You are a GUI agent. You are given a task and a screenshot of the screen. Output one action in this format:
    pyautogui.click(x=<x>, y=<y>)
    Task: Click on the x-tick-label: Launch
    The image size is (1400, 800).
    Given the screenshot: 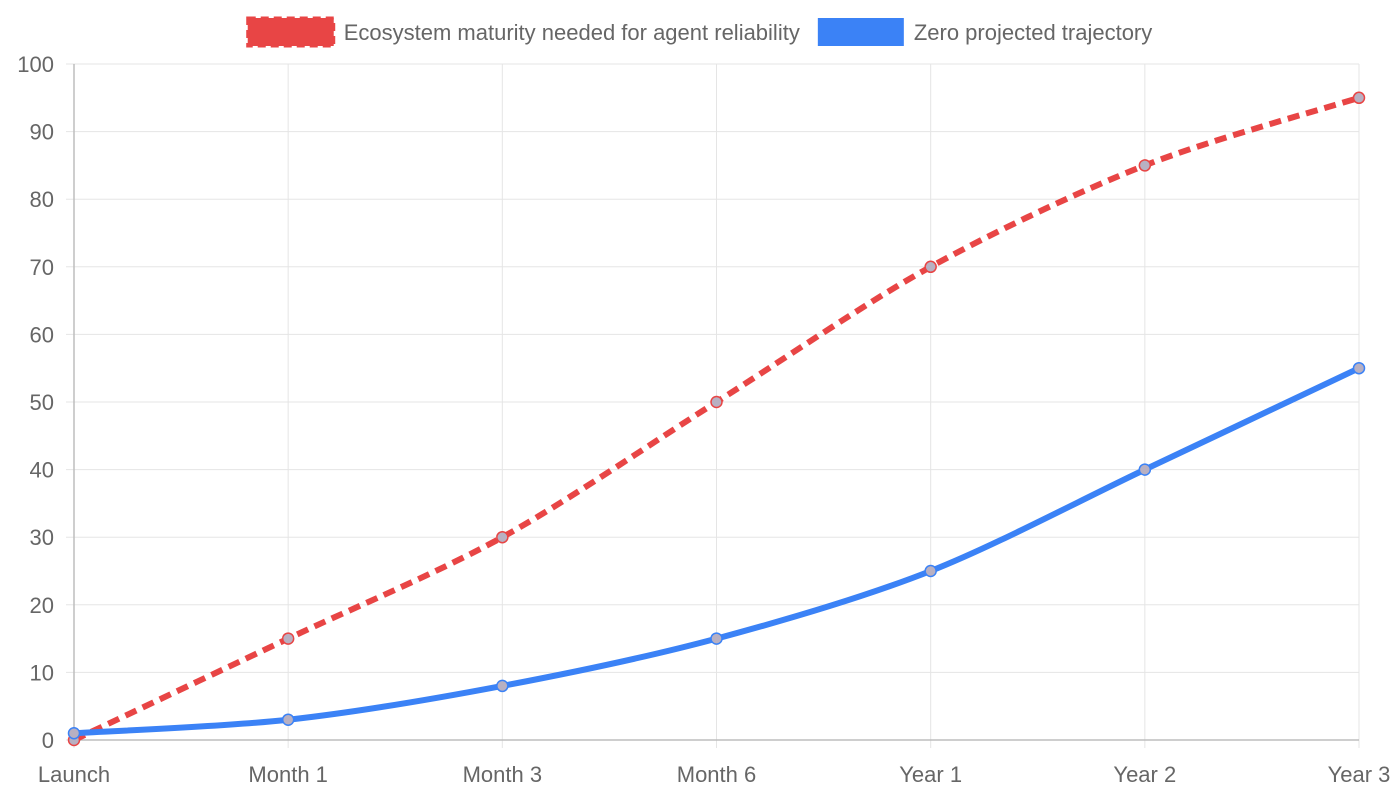 What is the action you would take?
    pyautogui.click(x=74, y=774)
    